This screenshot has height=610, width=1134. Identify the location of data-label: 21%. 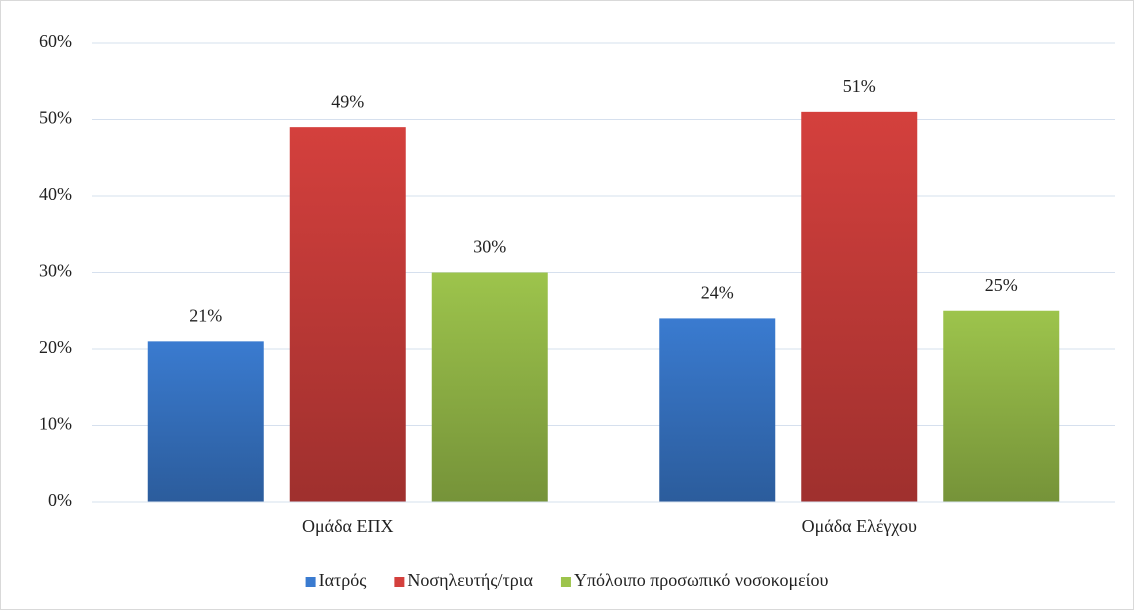
(205, 315).